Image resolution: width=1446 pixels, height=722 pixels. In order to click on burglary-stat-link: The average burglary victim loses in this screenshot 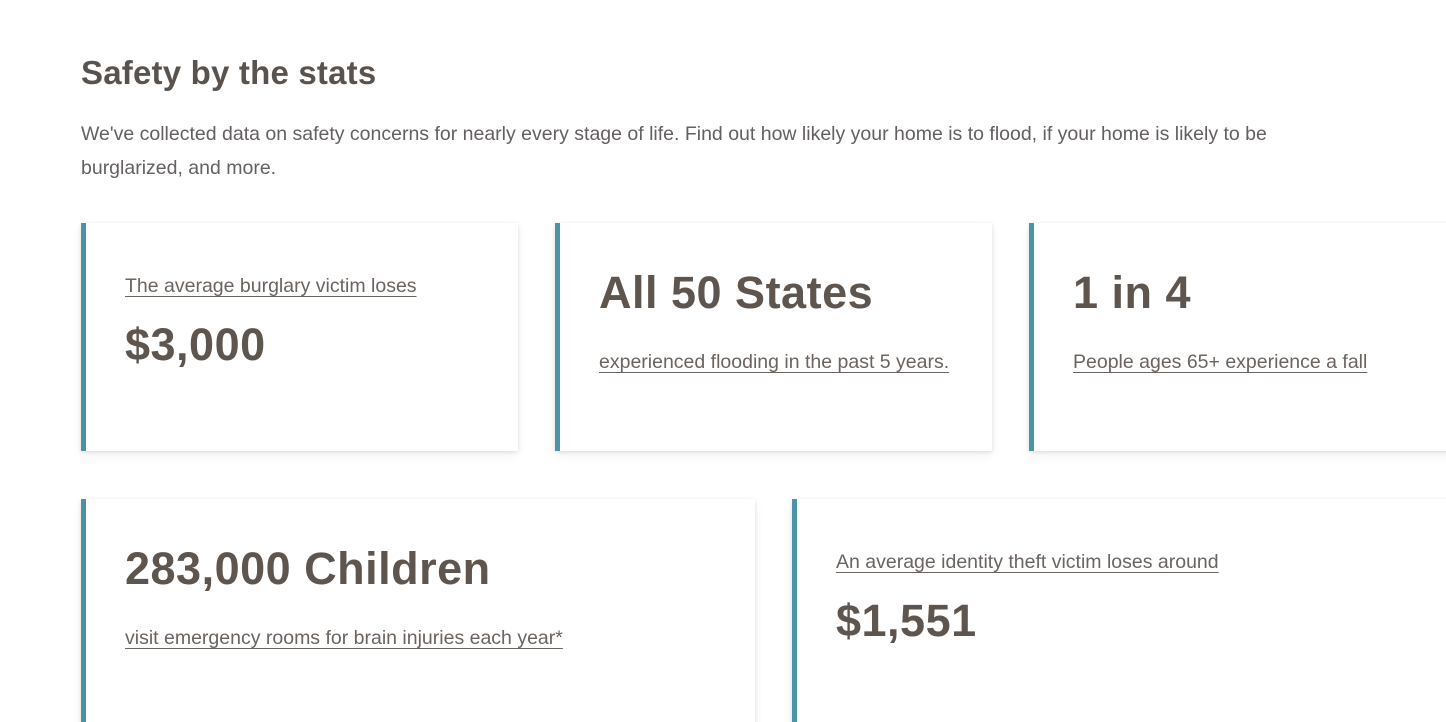, I will do `click(271, 286)`.